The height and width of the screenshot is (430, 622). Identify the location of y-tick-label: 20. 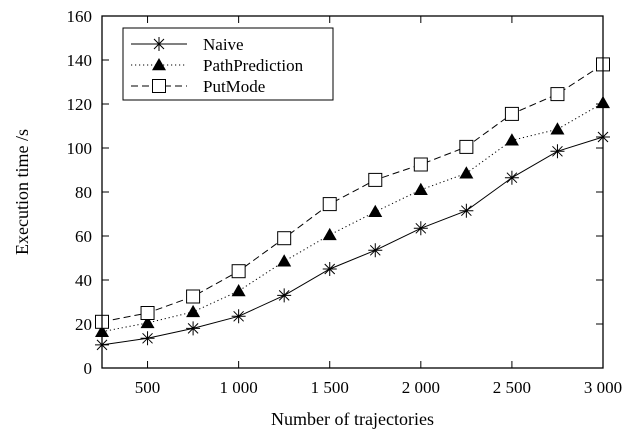
(83, 324).